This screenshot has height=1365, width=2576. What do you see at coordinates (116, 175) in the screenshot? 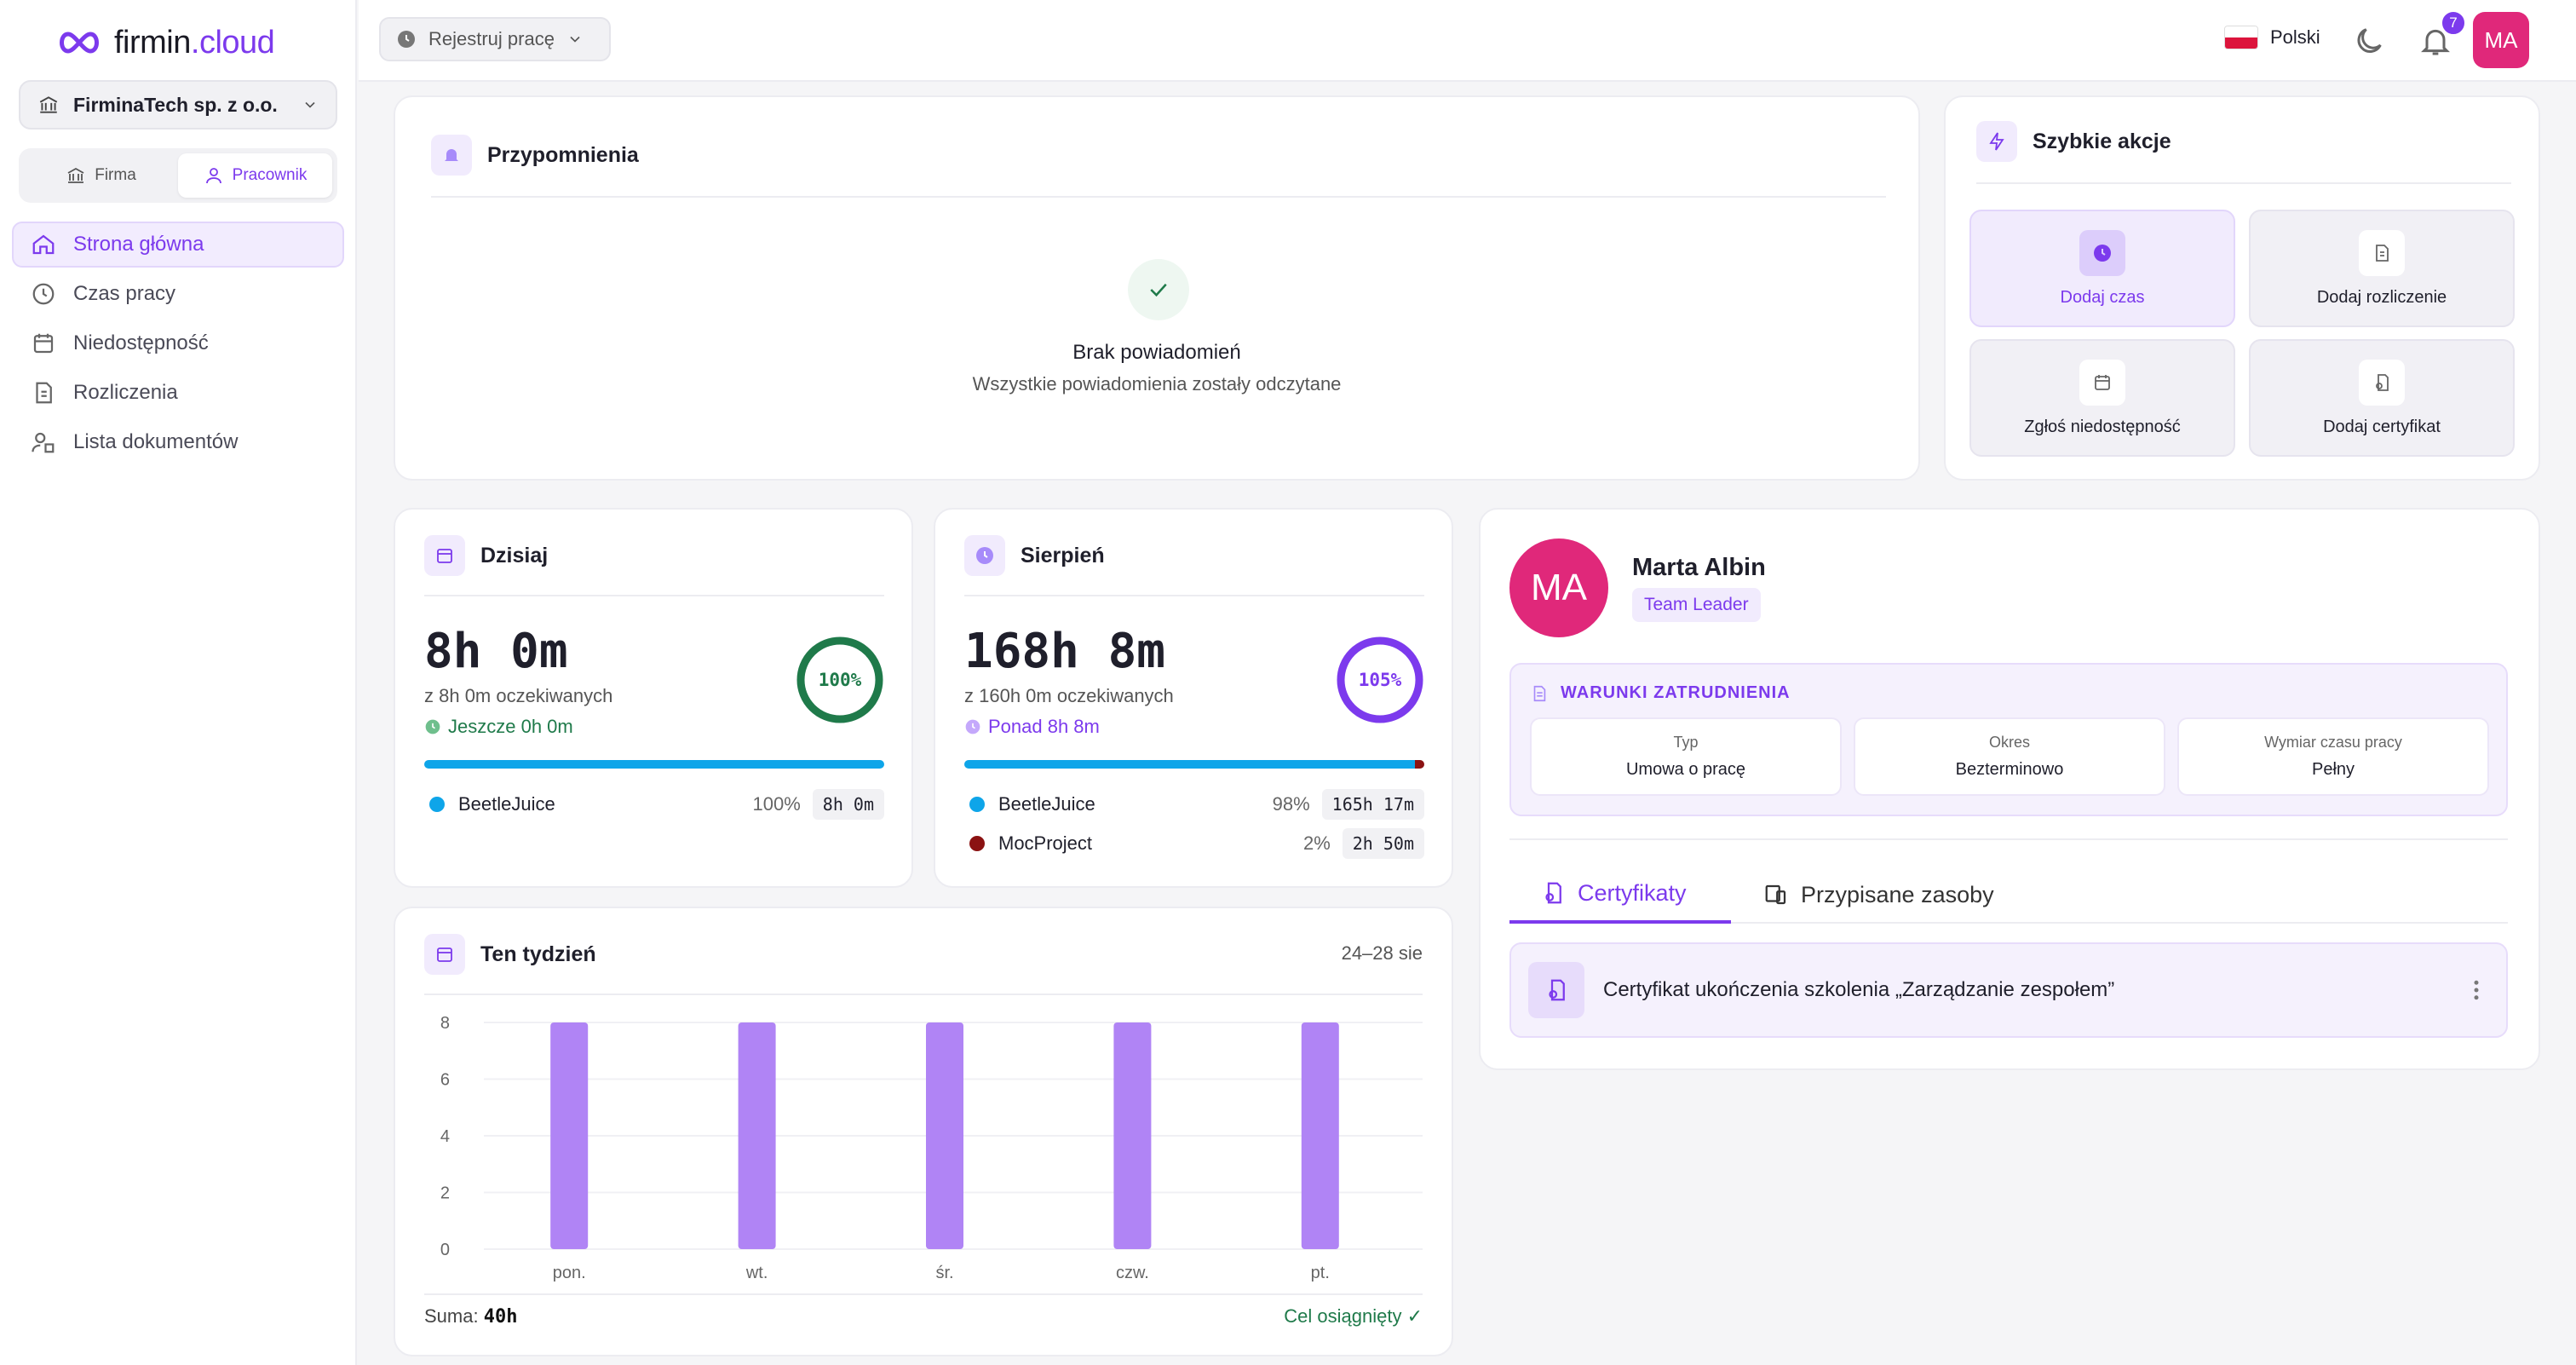
I see `role-label: Firma` at bounding box center [116, 175].